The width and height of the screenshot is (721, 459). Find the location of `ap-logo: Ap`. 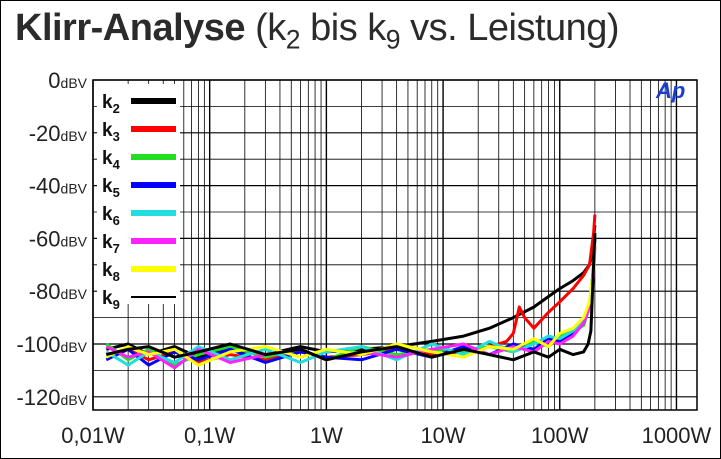

ap-logo: Ap is located at coordinates (670, 90).